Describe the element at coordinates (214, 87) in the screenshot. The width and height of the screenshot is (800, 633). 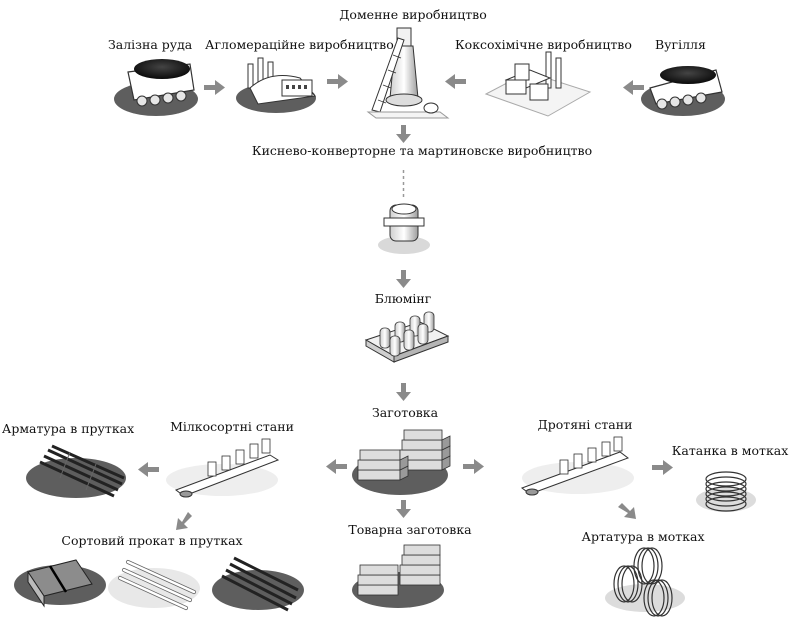
I see `arrow-ore-to-sinter` at that location.